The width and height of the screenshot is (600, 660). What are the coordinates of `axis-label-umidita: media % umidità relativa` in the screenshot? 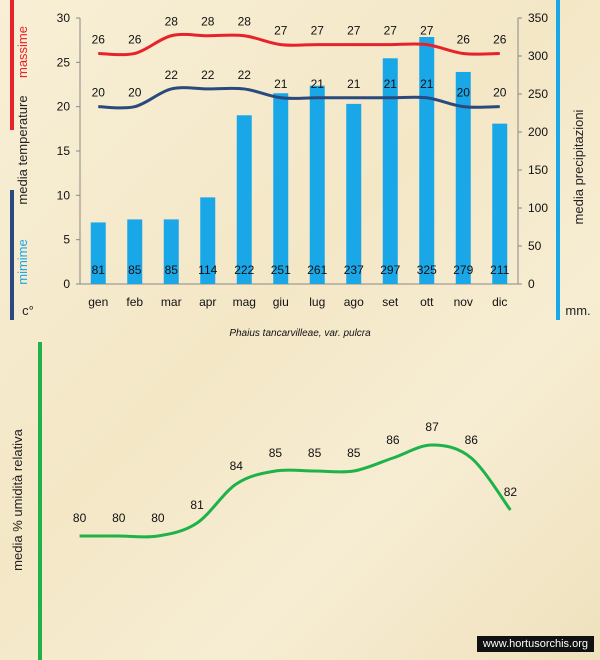 It's located at (17, 499).